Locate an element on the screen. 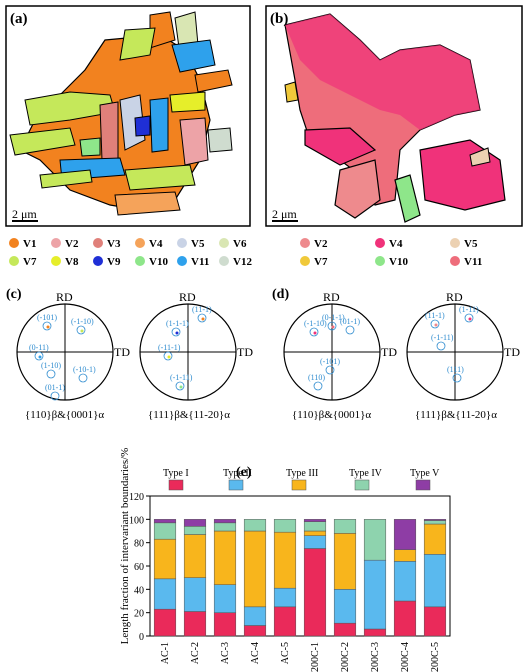 The height and width of the screenshot is (672, 530). y-tick-label: 60 is located at coordinates (139, 567).